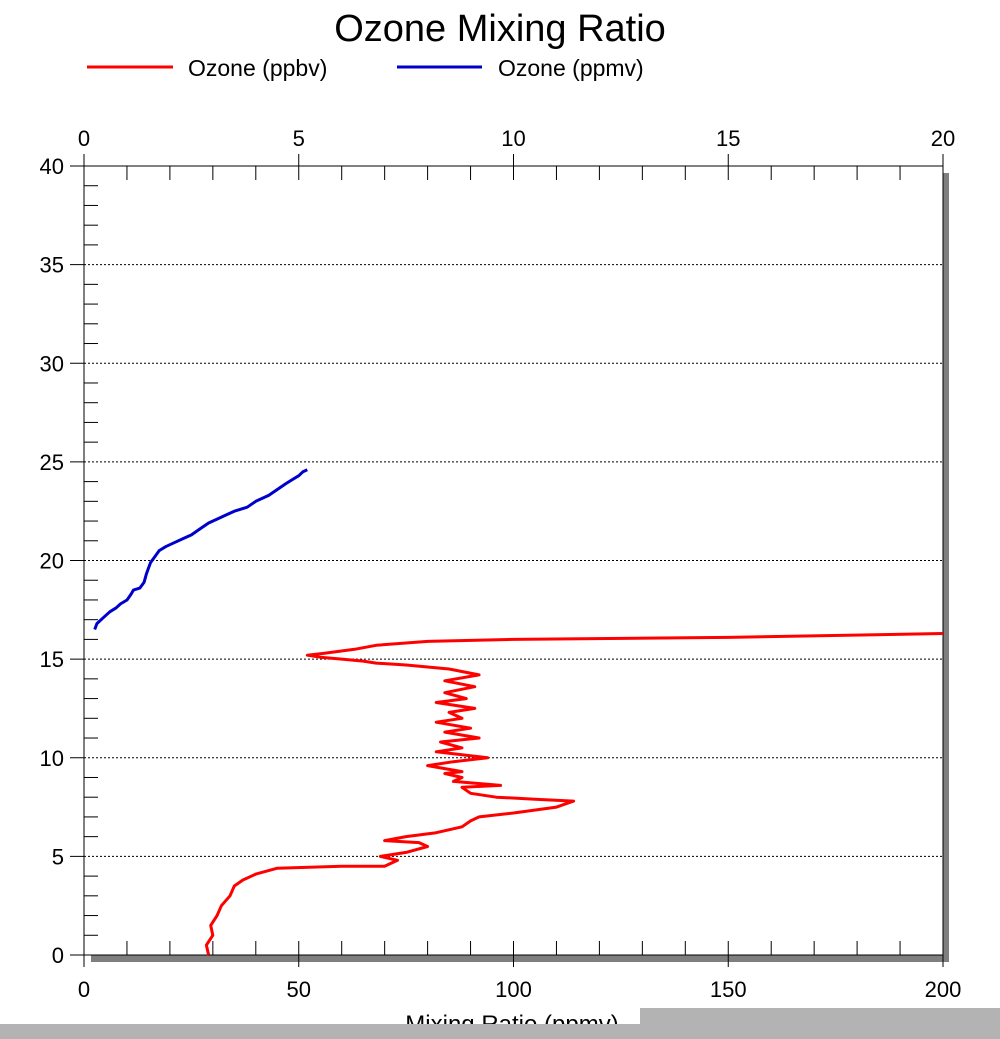  What do you see at coordinates (520, 958) in the screenshot?
I see `plot-shadow-bottom` at bounding box center [520, 958].